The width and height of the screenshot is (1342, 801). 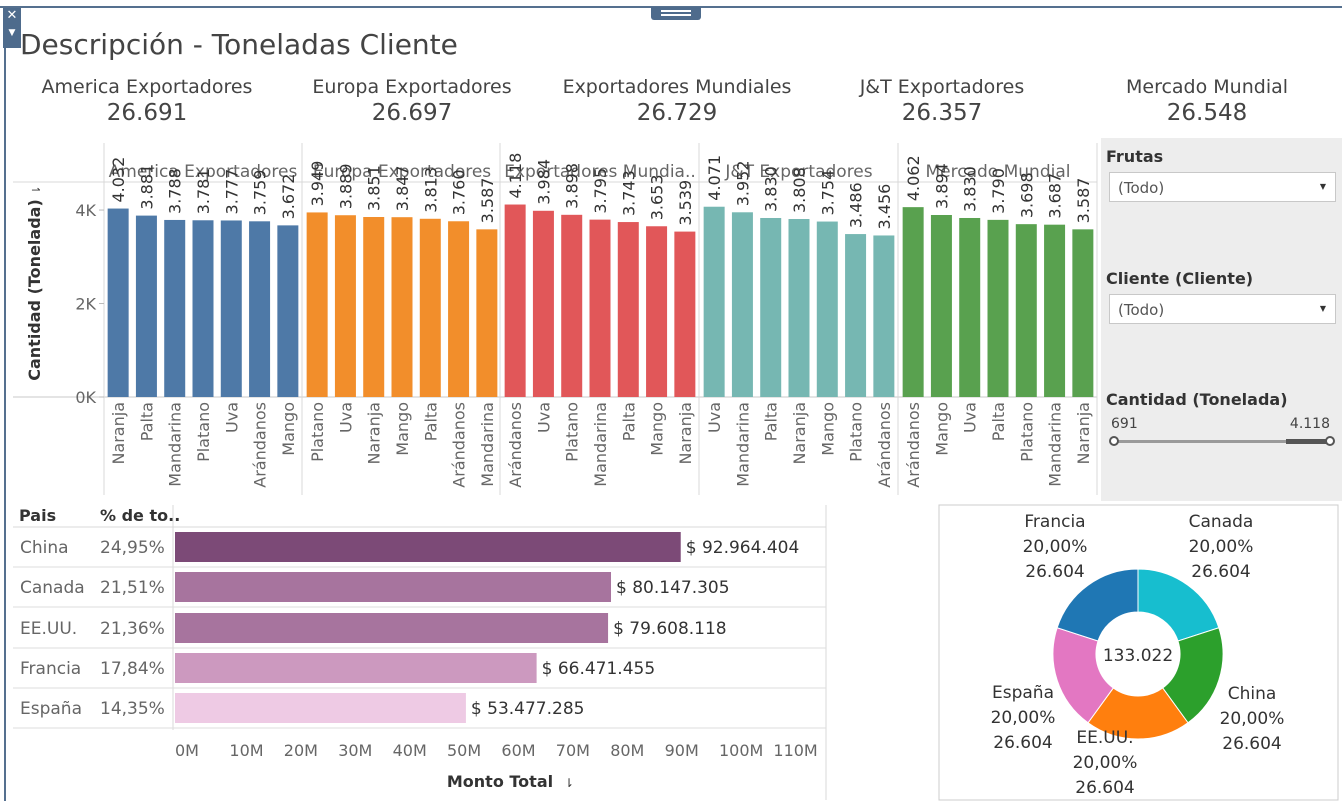 I want to click on range-slider-min-handle, so click(x=1114, y=441).